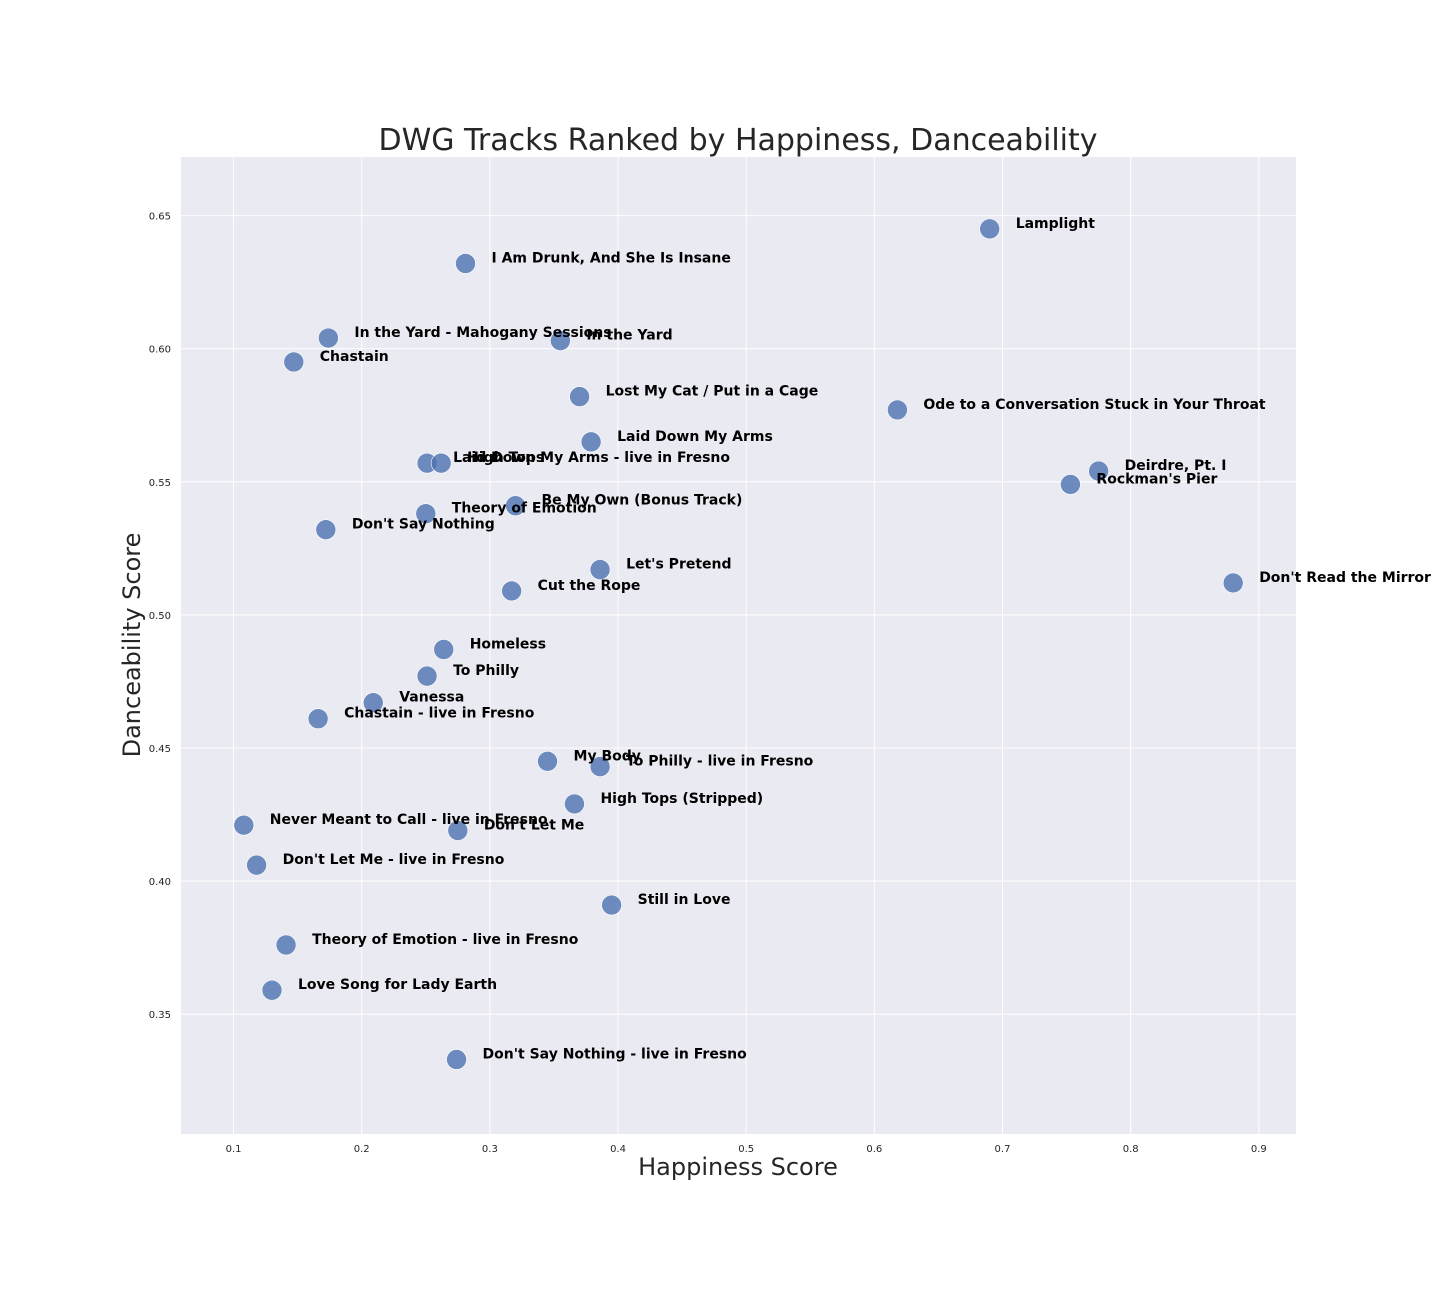  What do you see at coordinates (678, 565) in the screenshot?
I see `data-label: Let's Pretend` at bounding box center [678, 565].